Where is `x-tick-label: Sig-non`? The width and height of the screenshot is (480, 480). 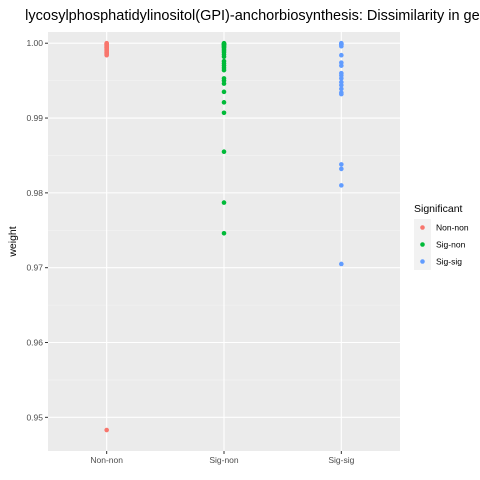
x-tick-label: Sig-non is located at coordinates (224, 460).